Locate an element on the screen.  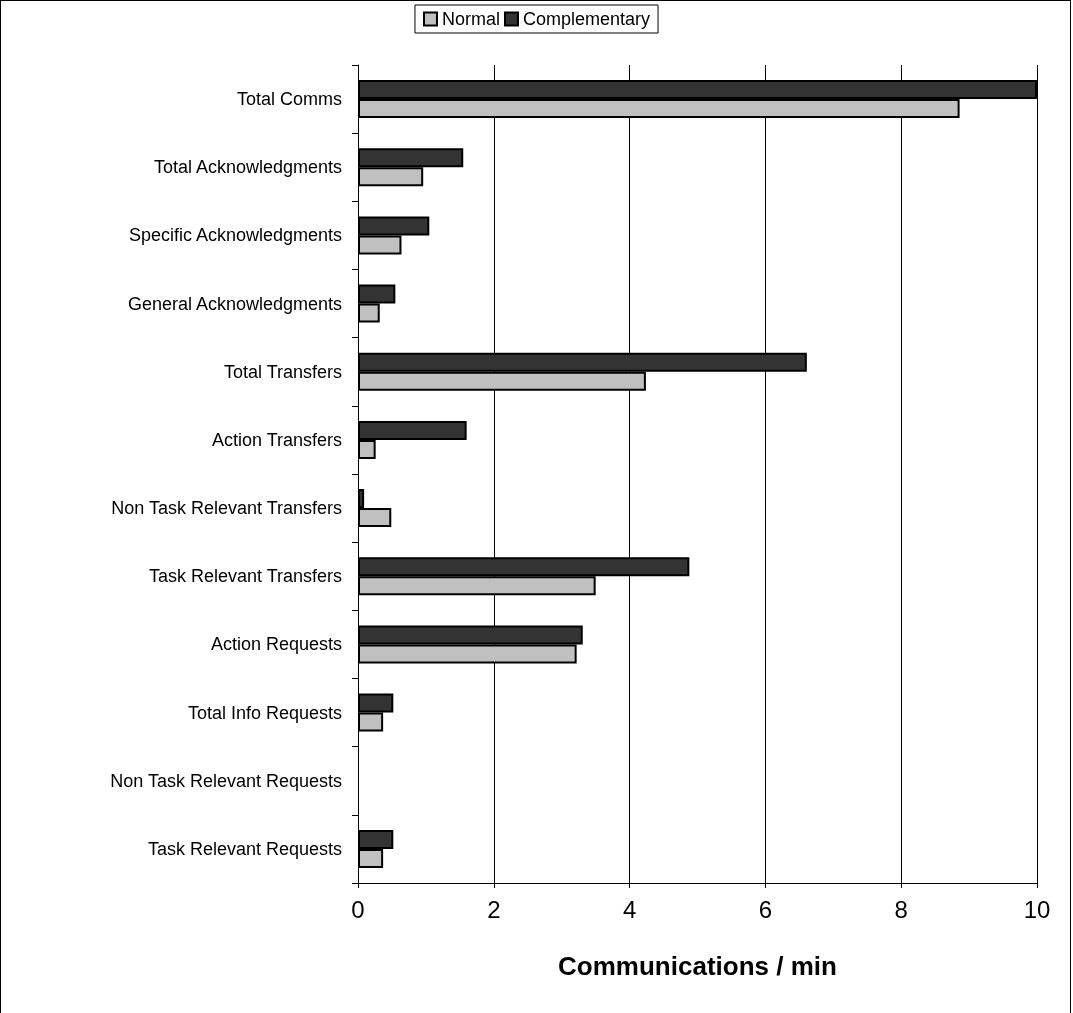
x-tick-label: 8 is located at coordinates (901, 909).